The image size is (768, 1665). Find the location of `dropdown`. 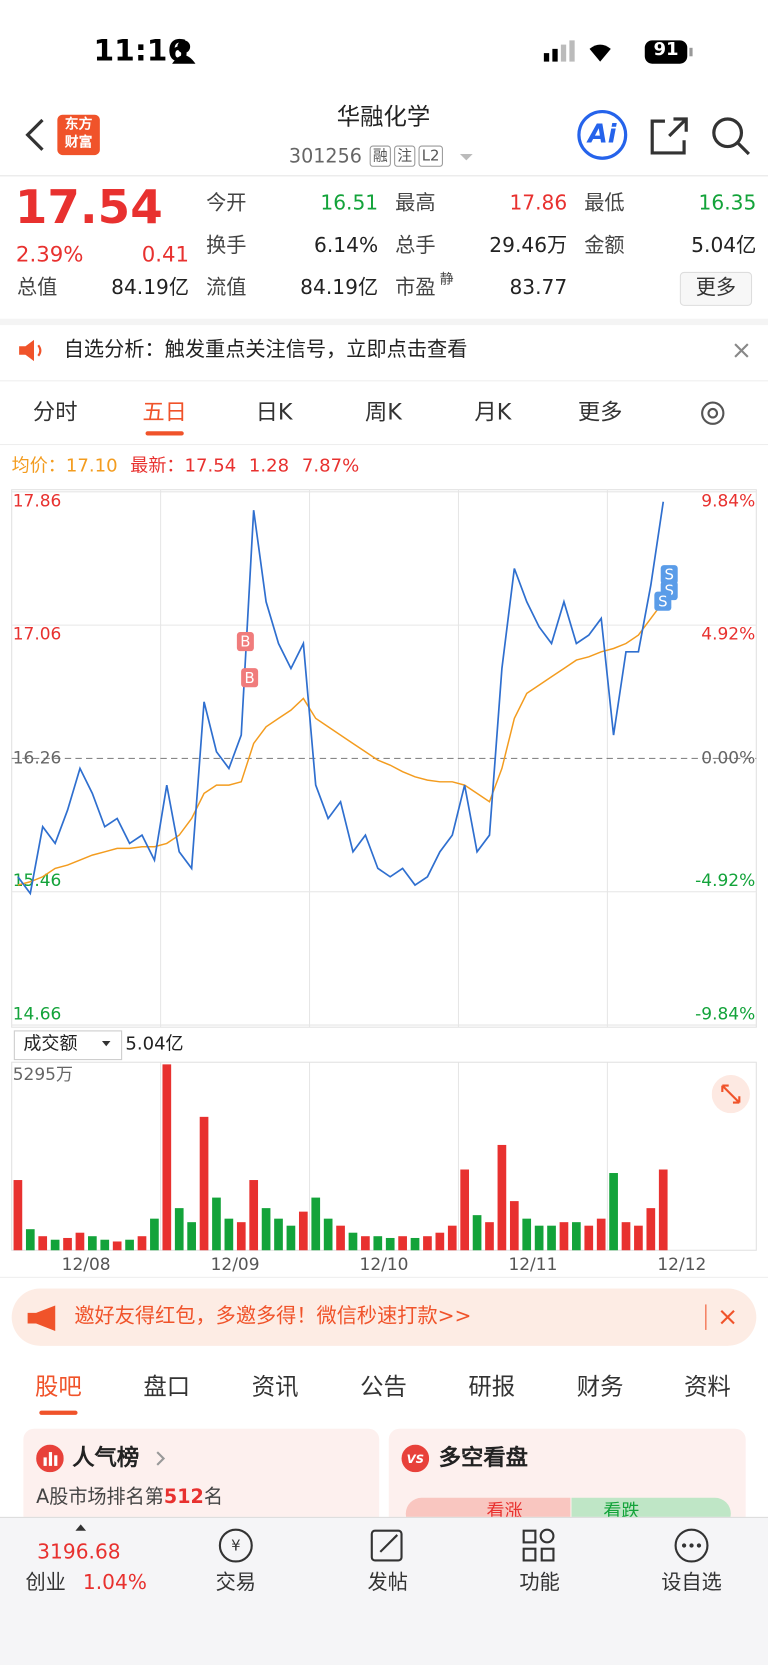

dropdown is located at coordinates (466, 157).